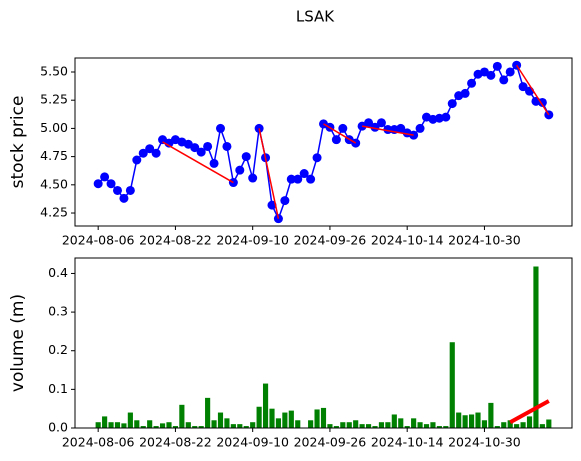 The image size is (581, 461). I want to click on y-tick-label: 0.3, so click(58, 311).